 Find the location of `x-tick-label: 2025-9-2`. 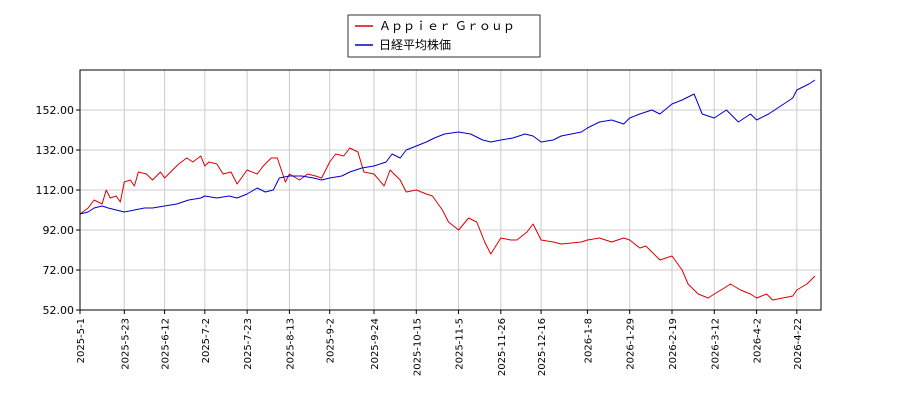

x-tick-label: 2025-9-2 is located at coordinates (331, 340).